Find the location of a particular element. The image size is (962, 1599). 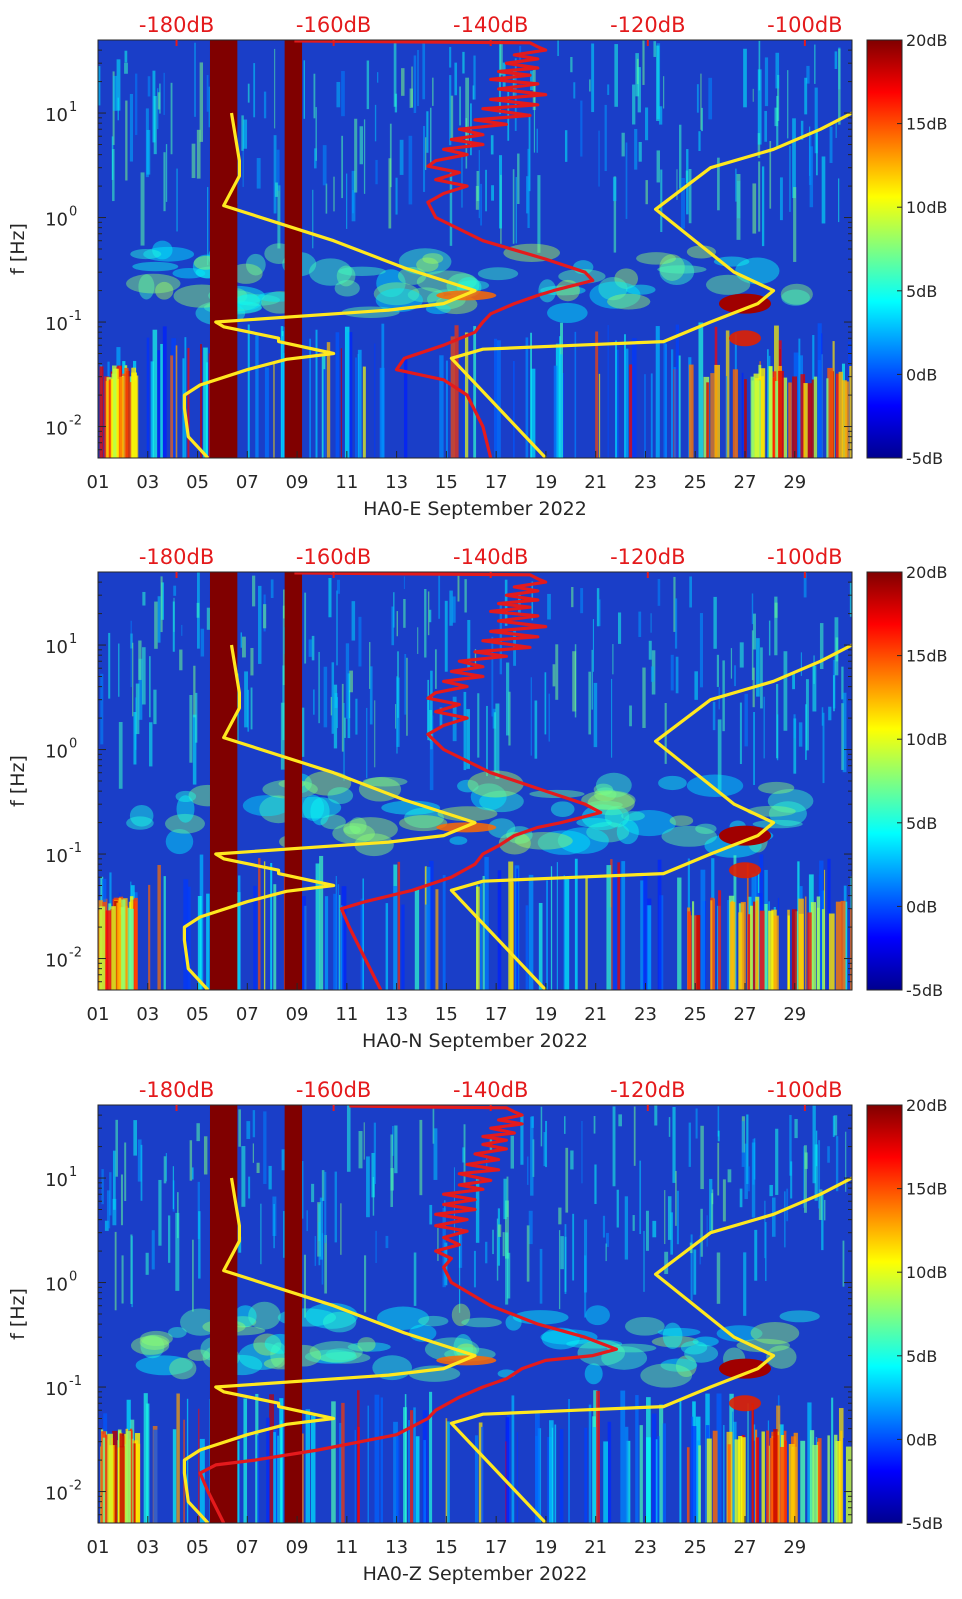

data-gap-band is located at coordinates (293, 249).